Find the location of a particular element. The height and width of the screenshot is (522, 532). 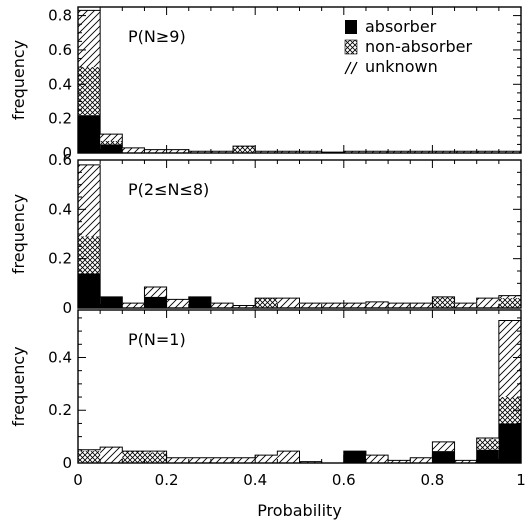

legend-swatch-non-absorber is located at coordinates (351, 47).